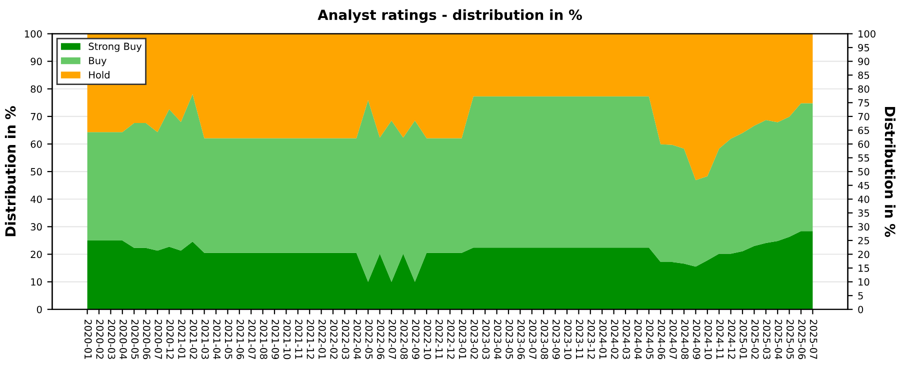 The width and height of the screenshot is (900, 375). What do you see at coordinates (864, 268) in the screenshot?
I see `y2-tick-label: 15` at bounding box center [864, 268].